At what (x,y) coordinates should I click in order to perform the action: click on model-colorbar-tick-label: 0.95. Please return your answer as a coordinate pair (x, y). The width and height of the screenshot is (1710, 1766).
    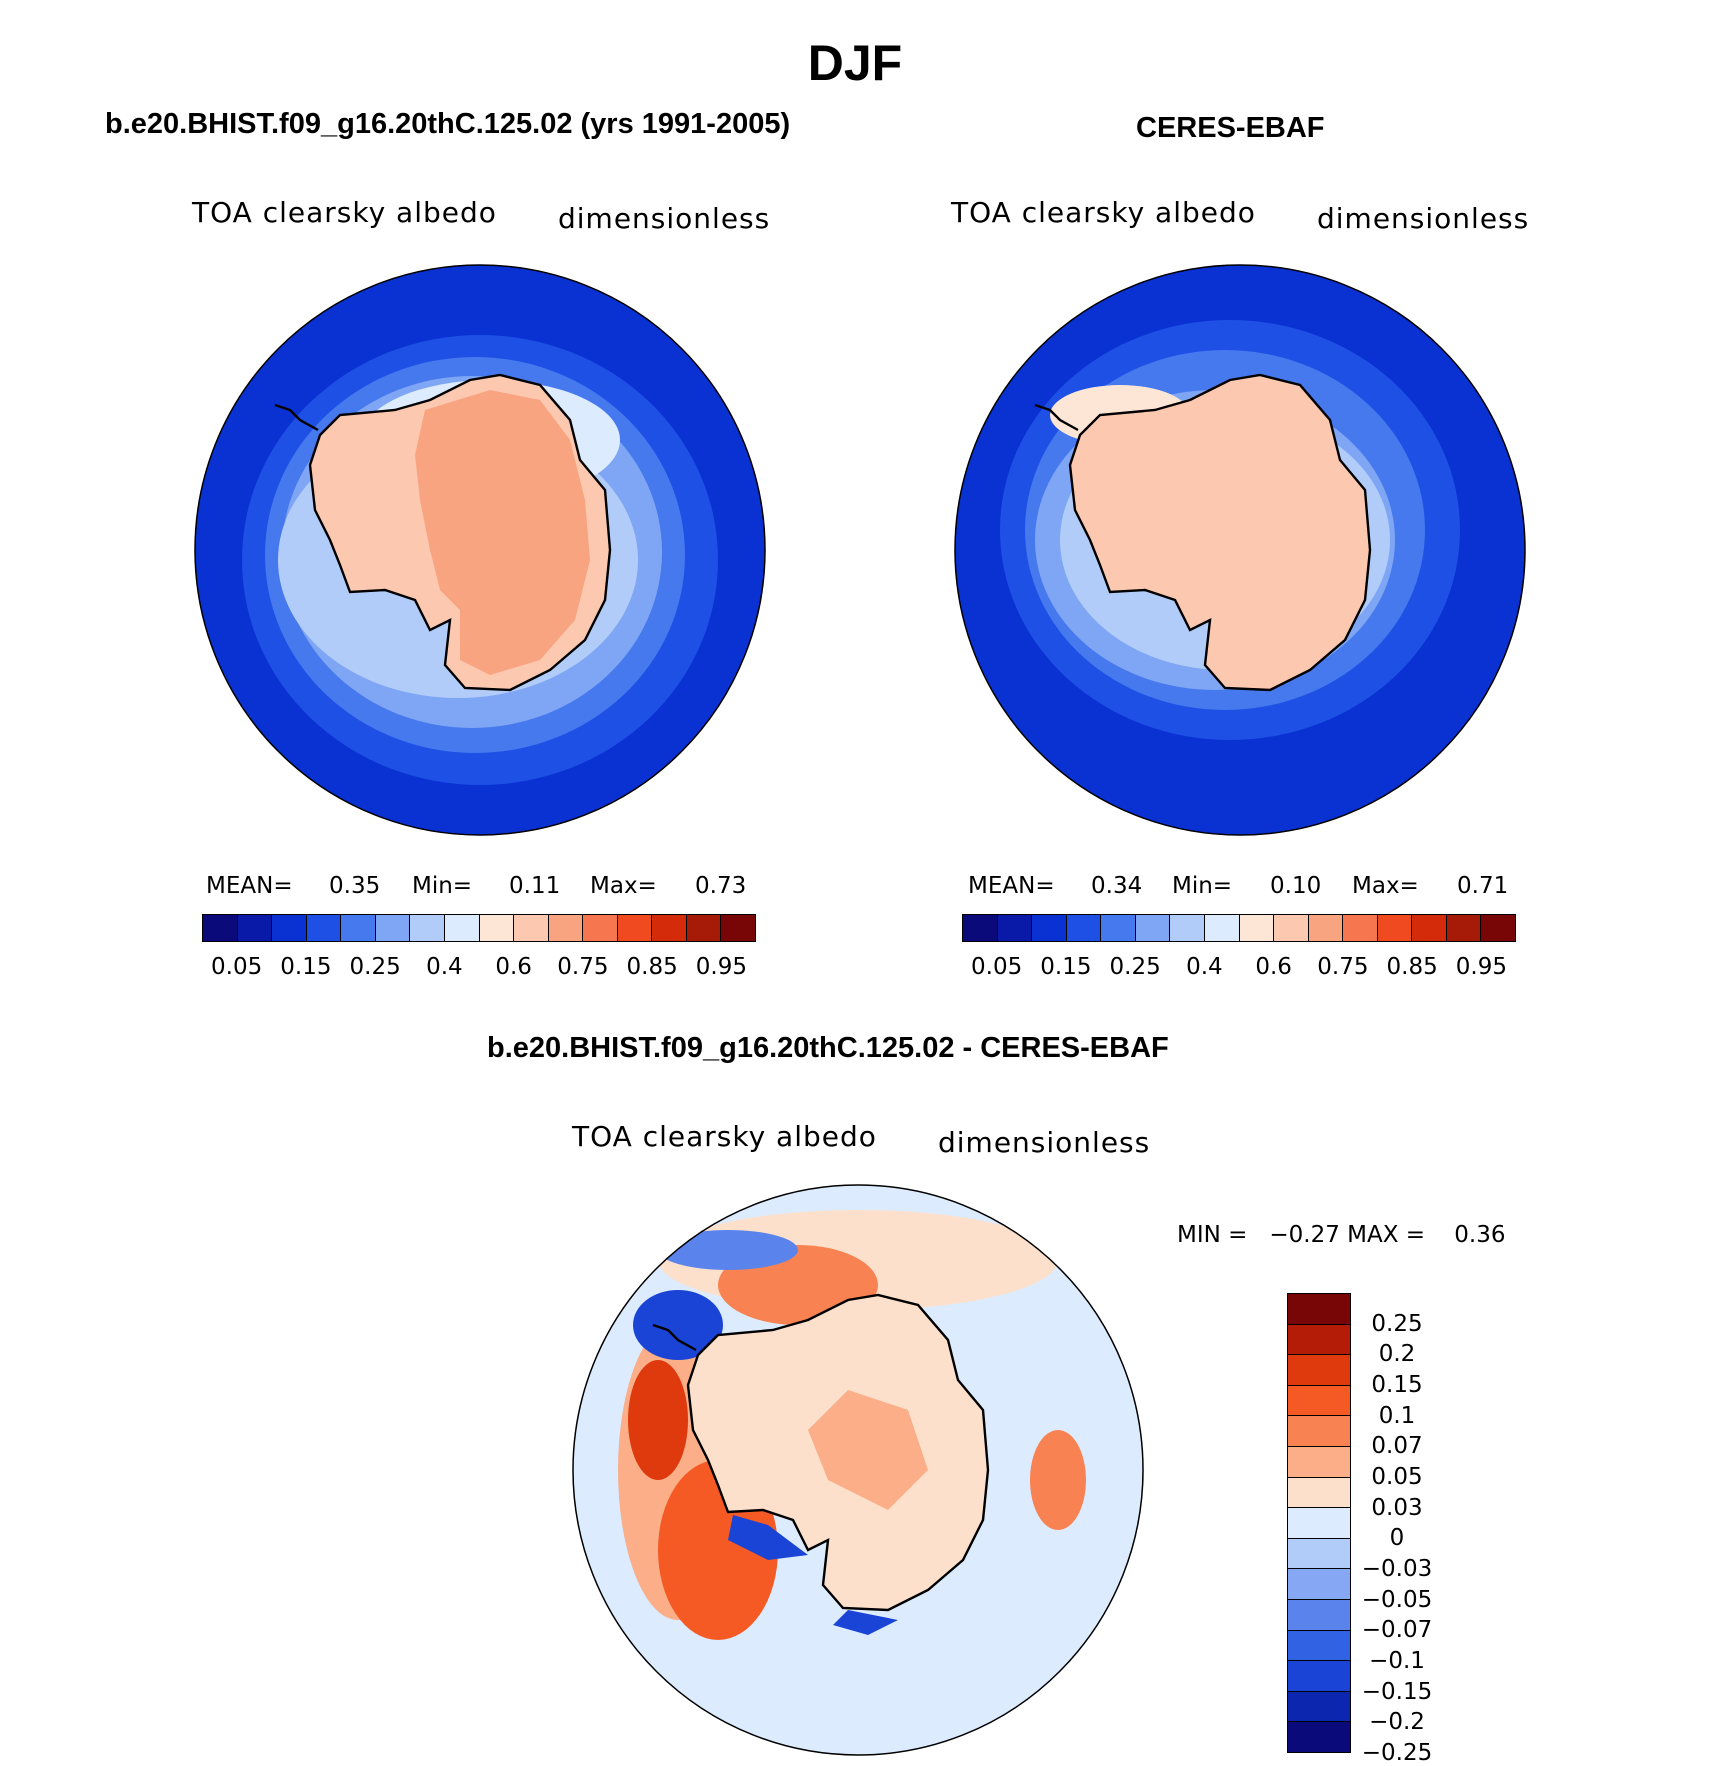
    Looking at the image, I should click on (721, 967).